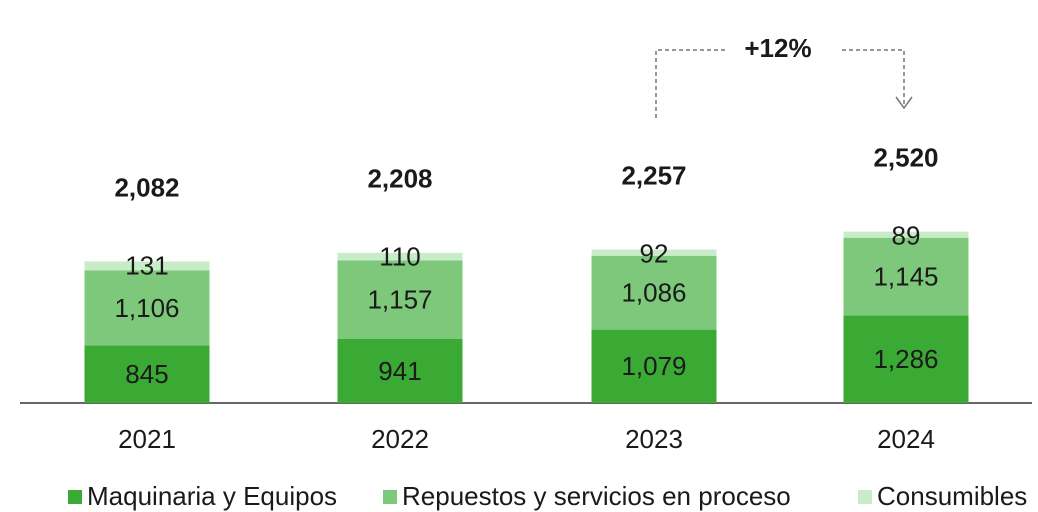  I want to click on value-label: 1,157, so click(399, 300).